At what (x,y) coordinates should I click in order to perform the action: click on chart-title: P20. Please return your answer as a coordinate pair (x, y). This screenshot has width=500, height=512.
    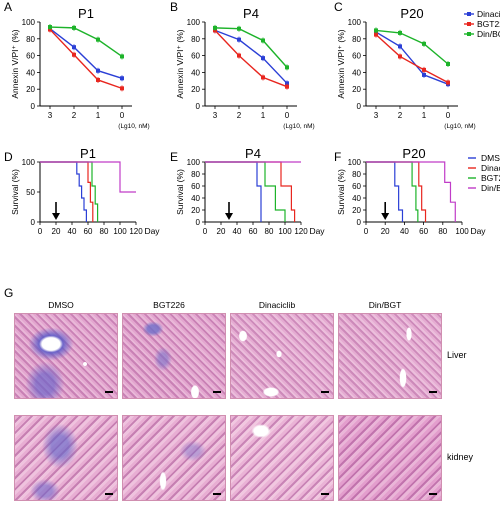
    Looking at the image, I should click on (411, 13).